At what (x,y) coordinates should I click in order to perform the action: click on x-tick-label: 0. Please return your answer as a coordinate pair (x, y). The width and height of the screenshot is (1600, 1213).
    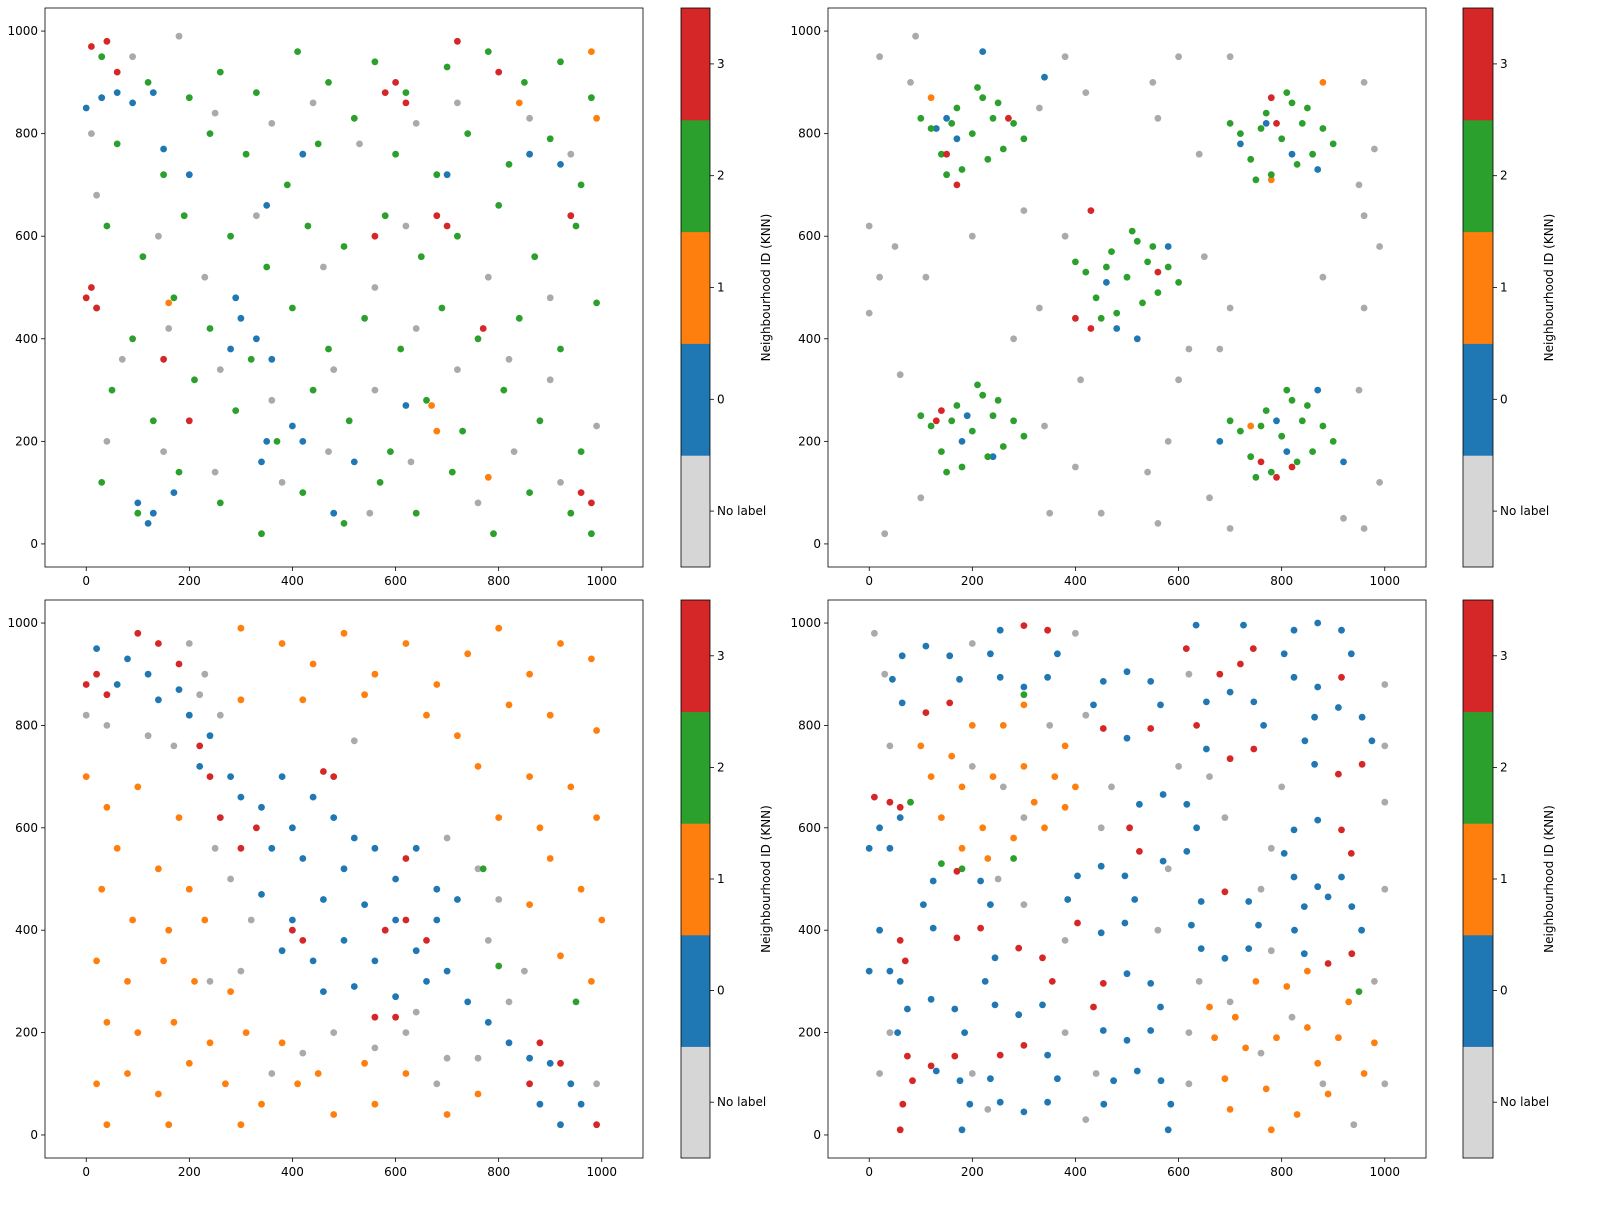
    Looking at the image, I should click on (869, 1172).